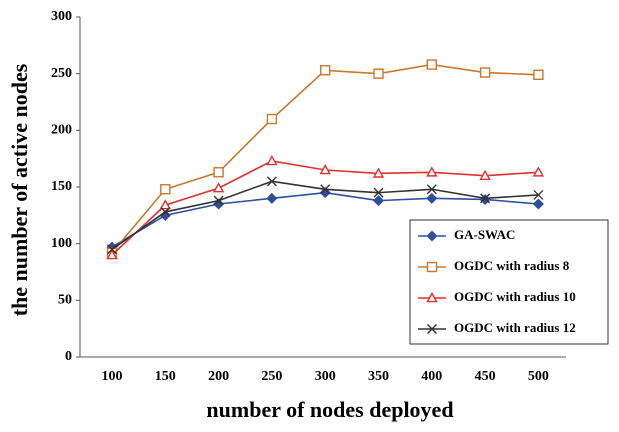 The height and width of the screenshot is (432, 619). I want to click on x-tick-label: 500, so click(538, 376).